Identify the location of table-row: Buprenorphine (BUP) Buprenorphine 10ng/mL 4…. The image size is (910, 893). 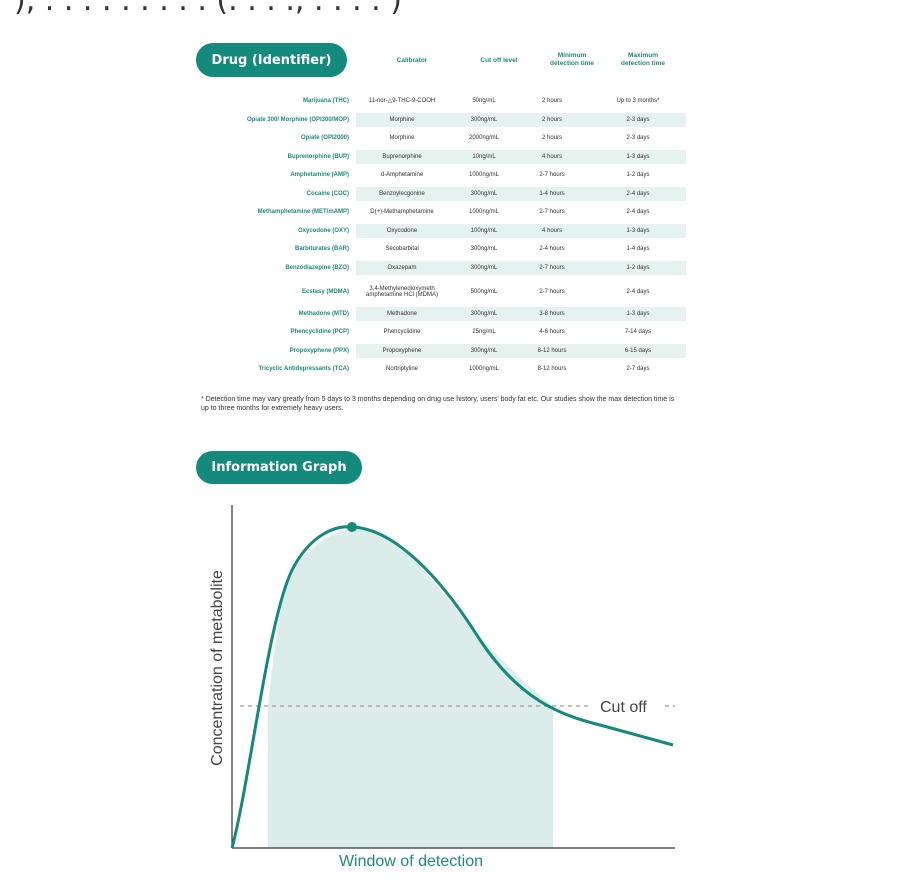
(441, 157).